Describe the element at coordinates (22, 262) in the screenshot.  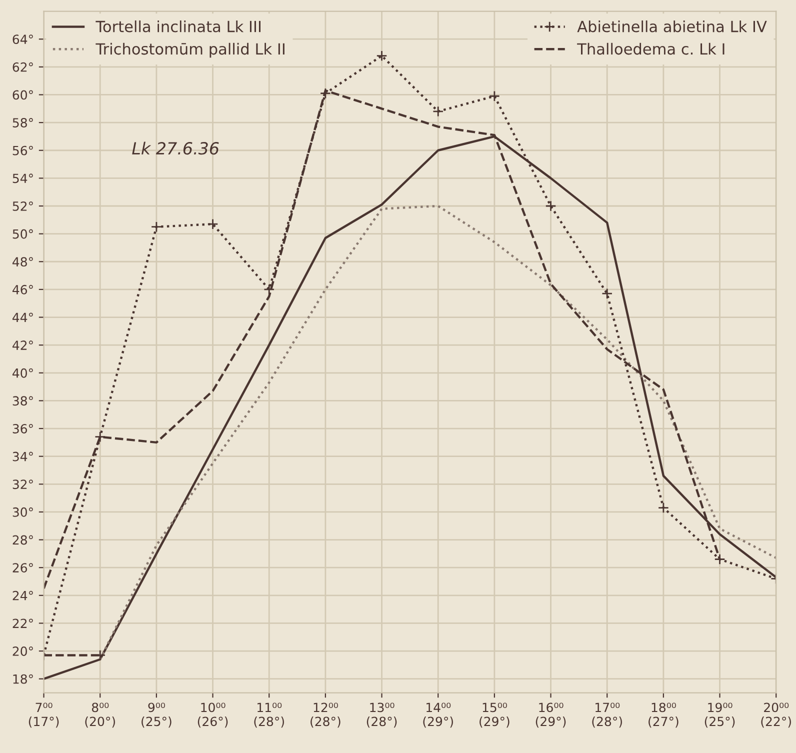
I see `y-tick-label: 48°` at that location.